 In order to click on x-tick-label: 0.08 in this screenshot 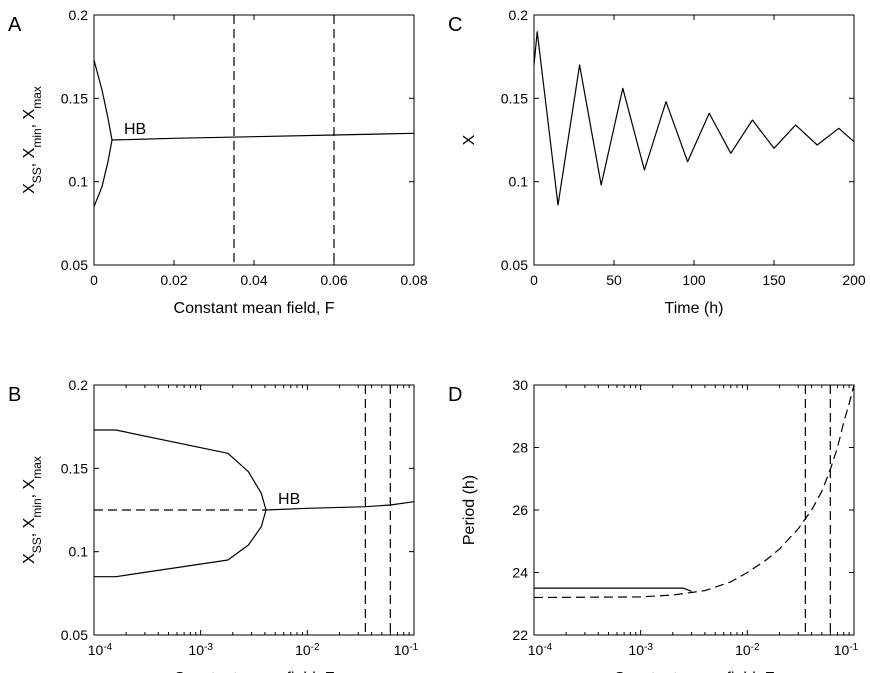, I will do `click(413, 280)`.